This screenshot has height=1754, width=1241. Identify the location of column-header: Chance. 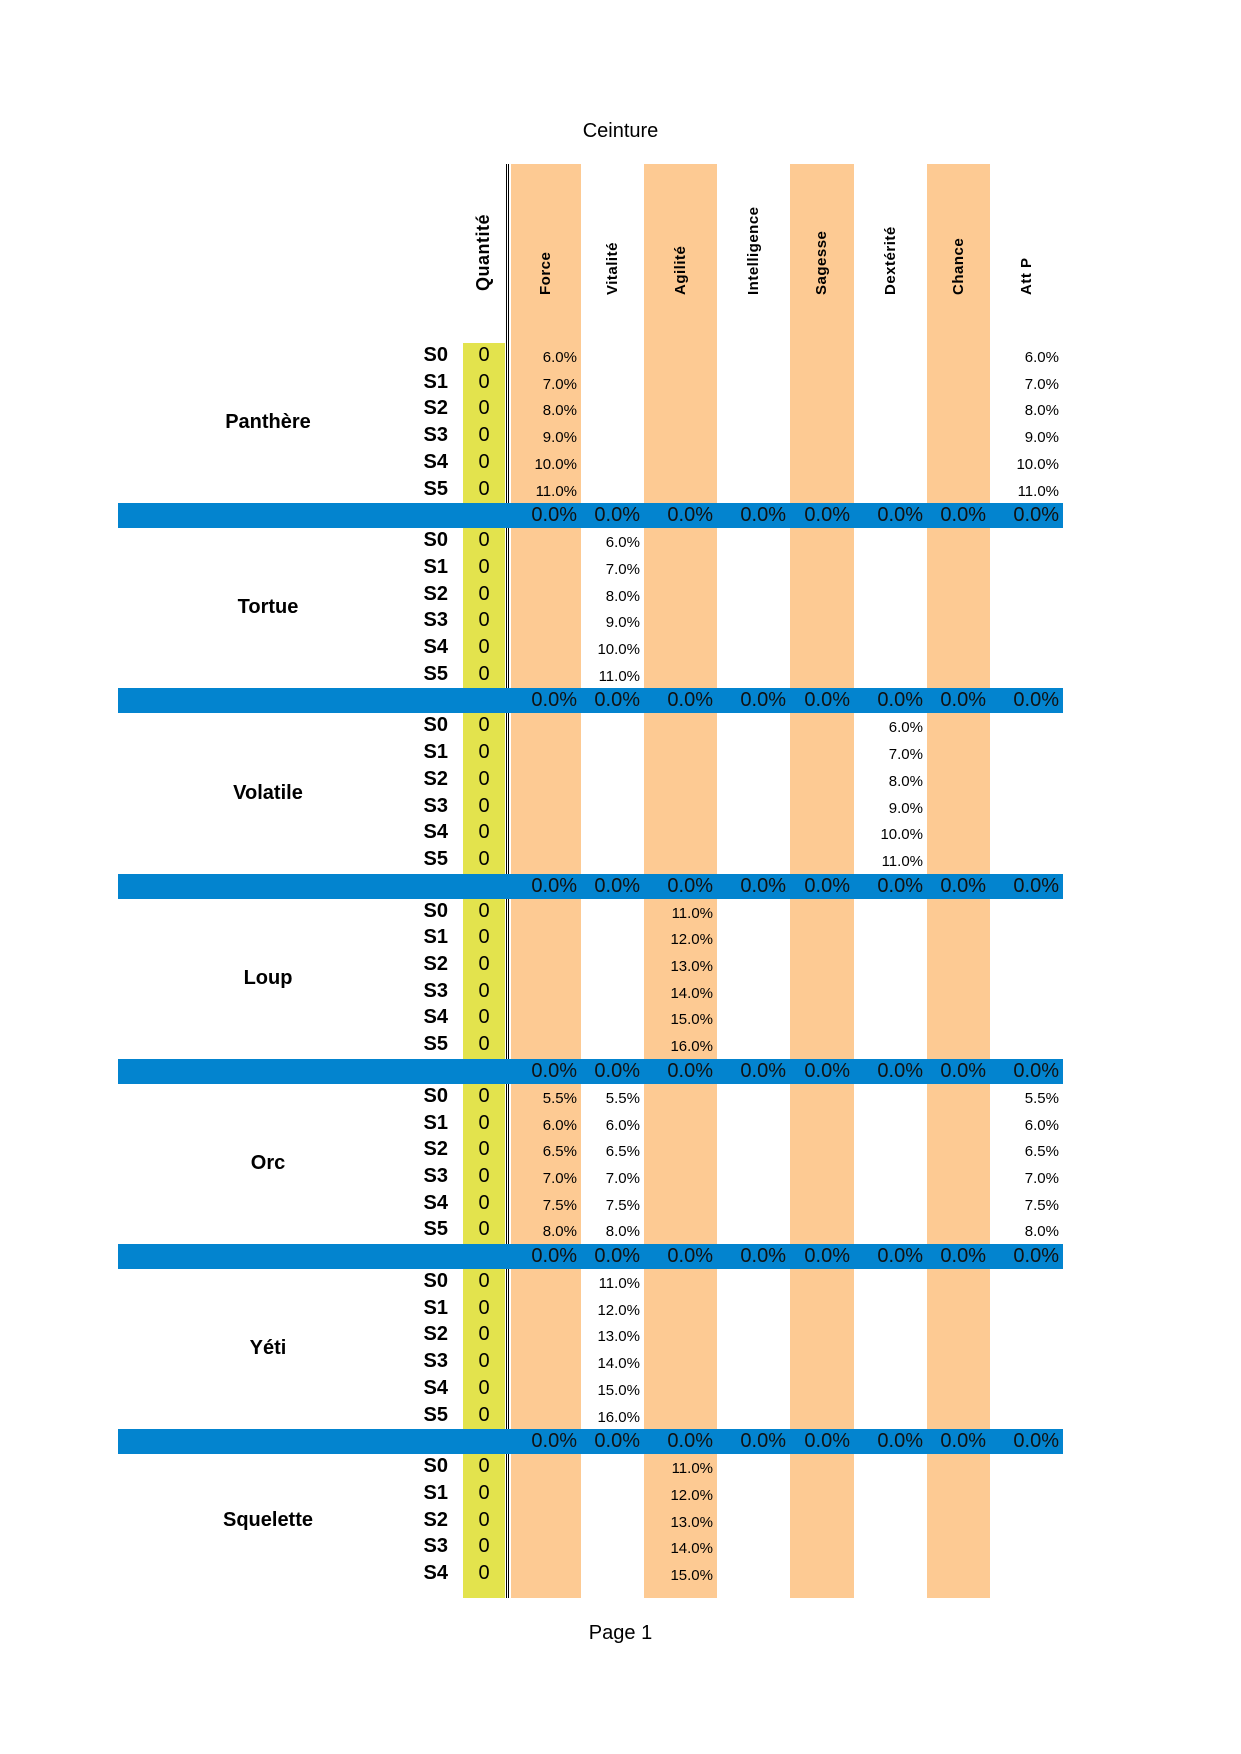
(958, 238).